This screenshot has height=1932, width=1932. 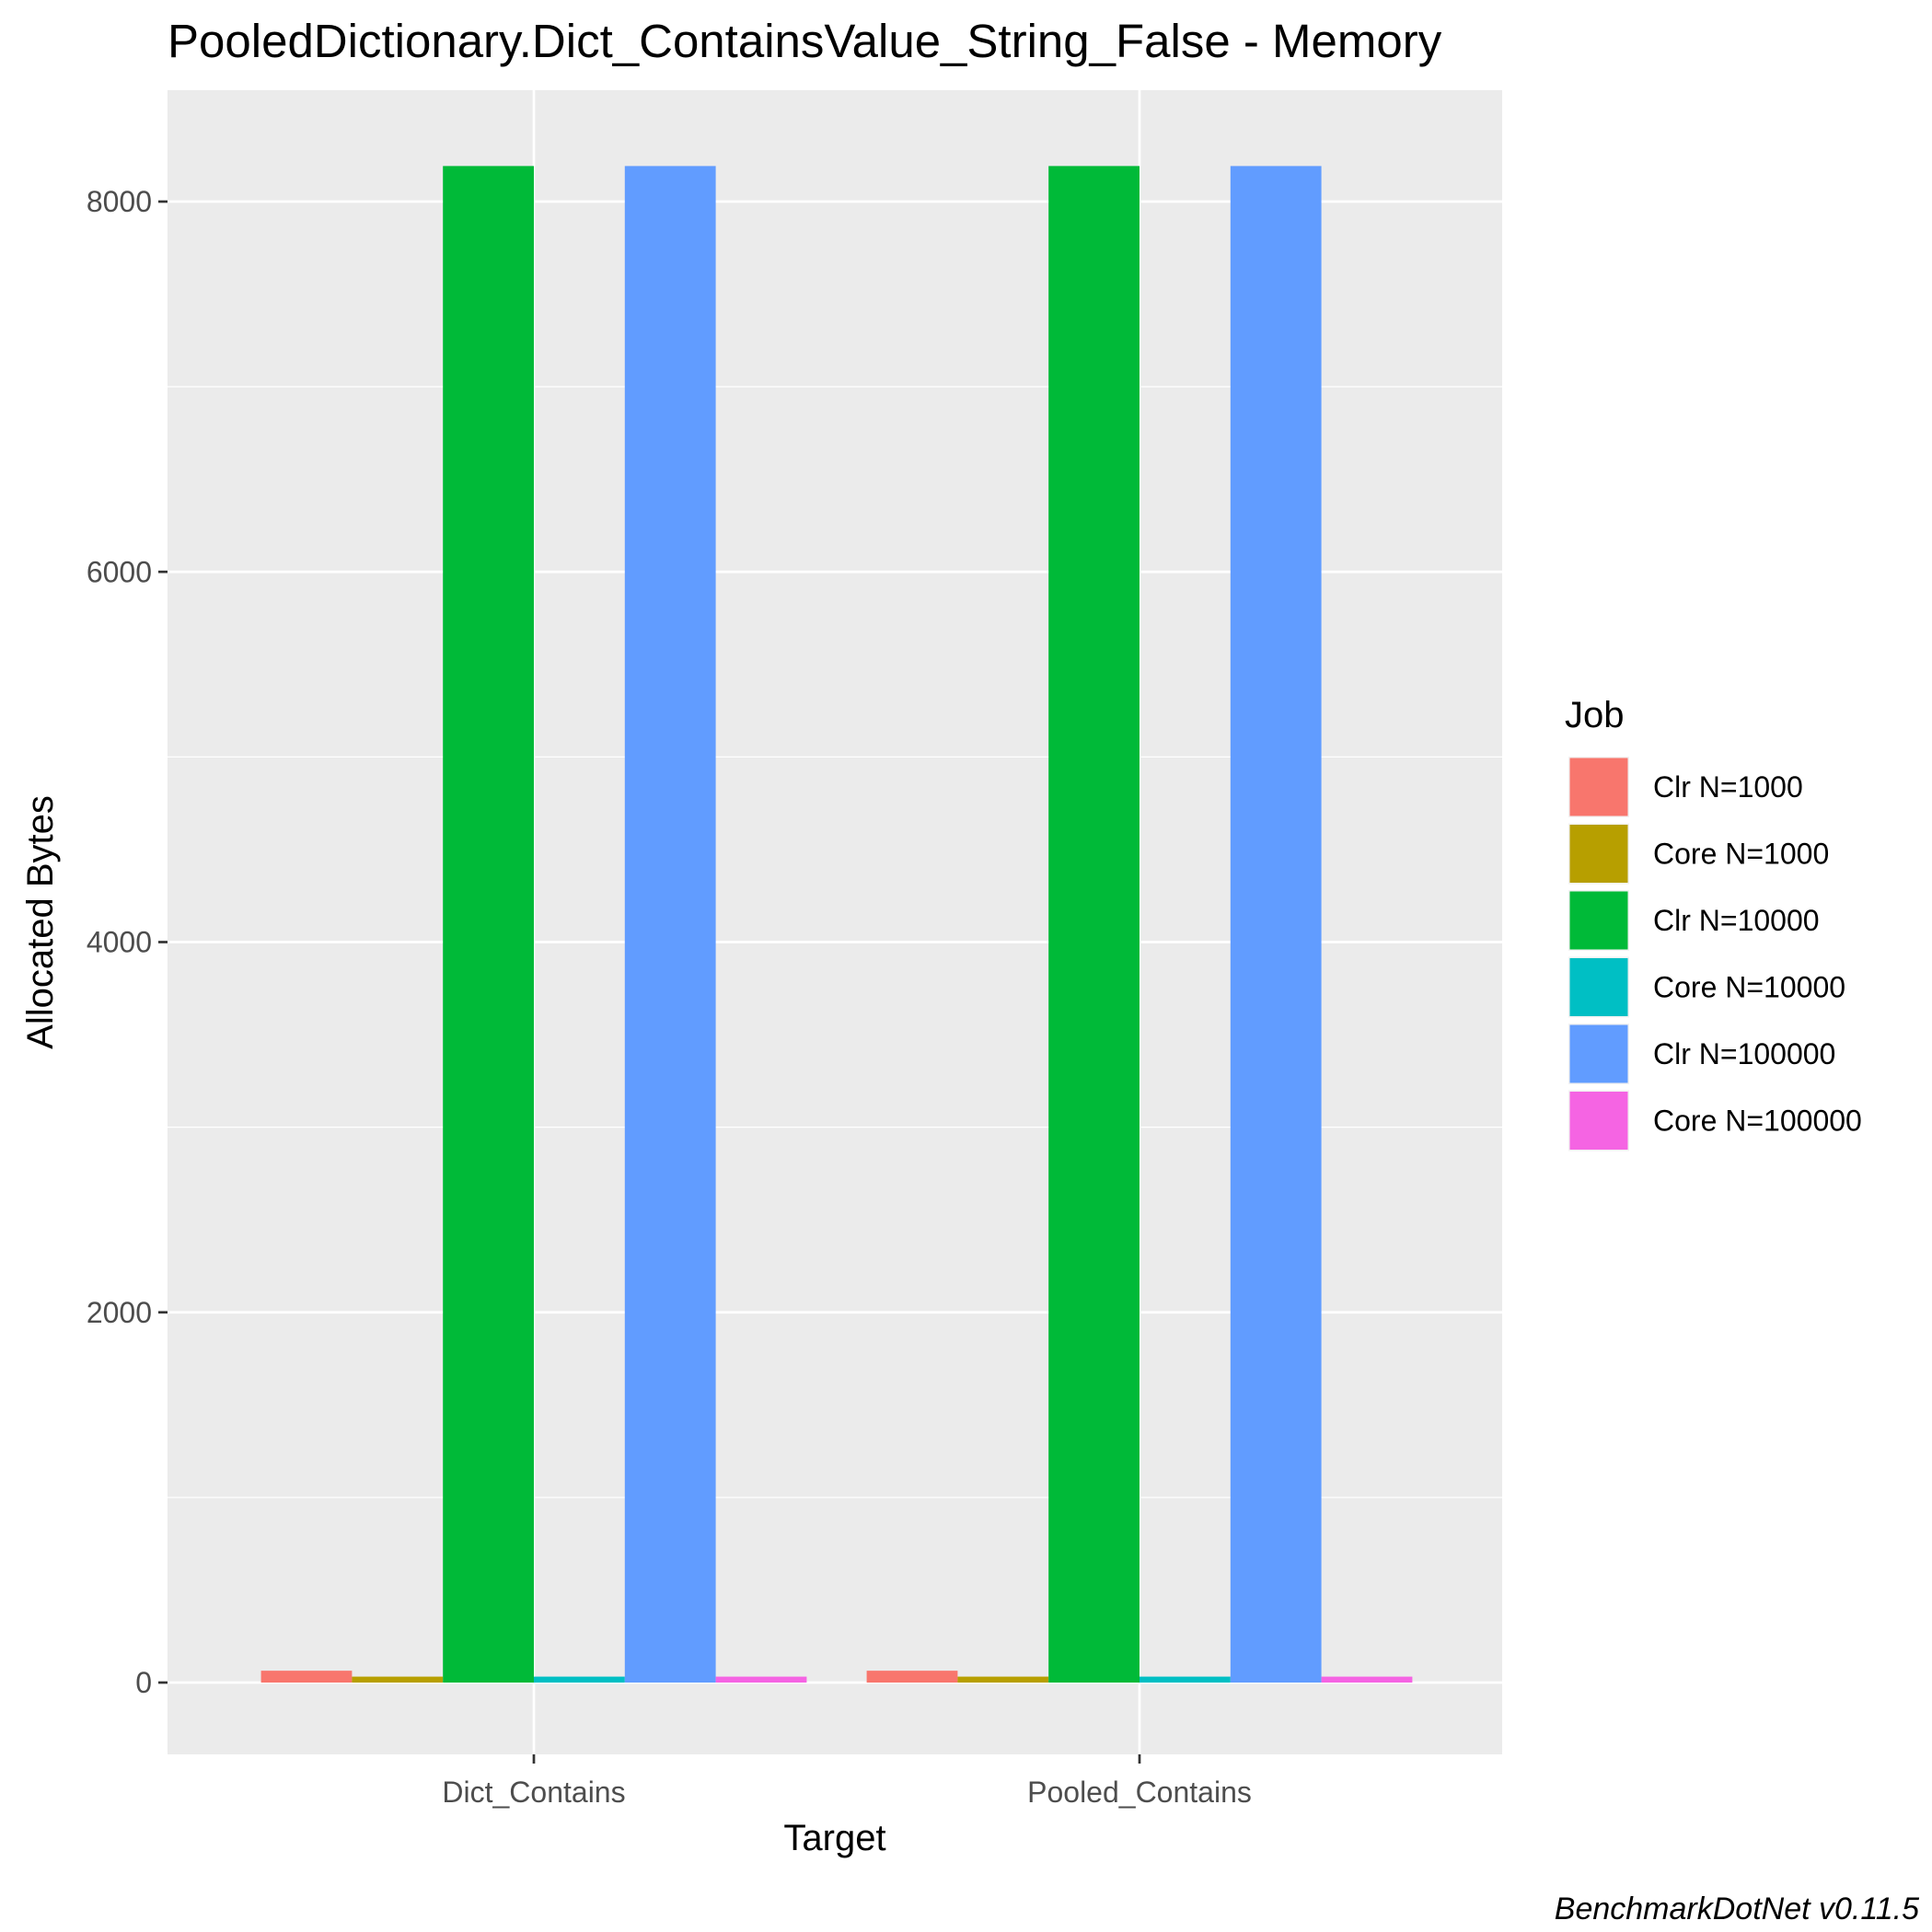 I want to click on x-axis: Dict_Contains Pooled_Contains, so click(x=847, y=1782).